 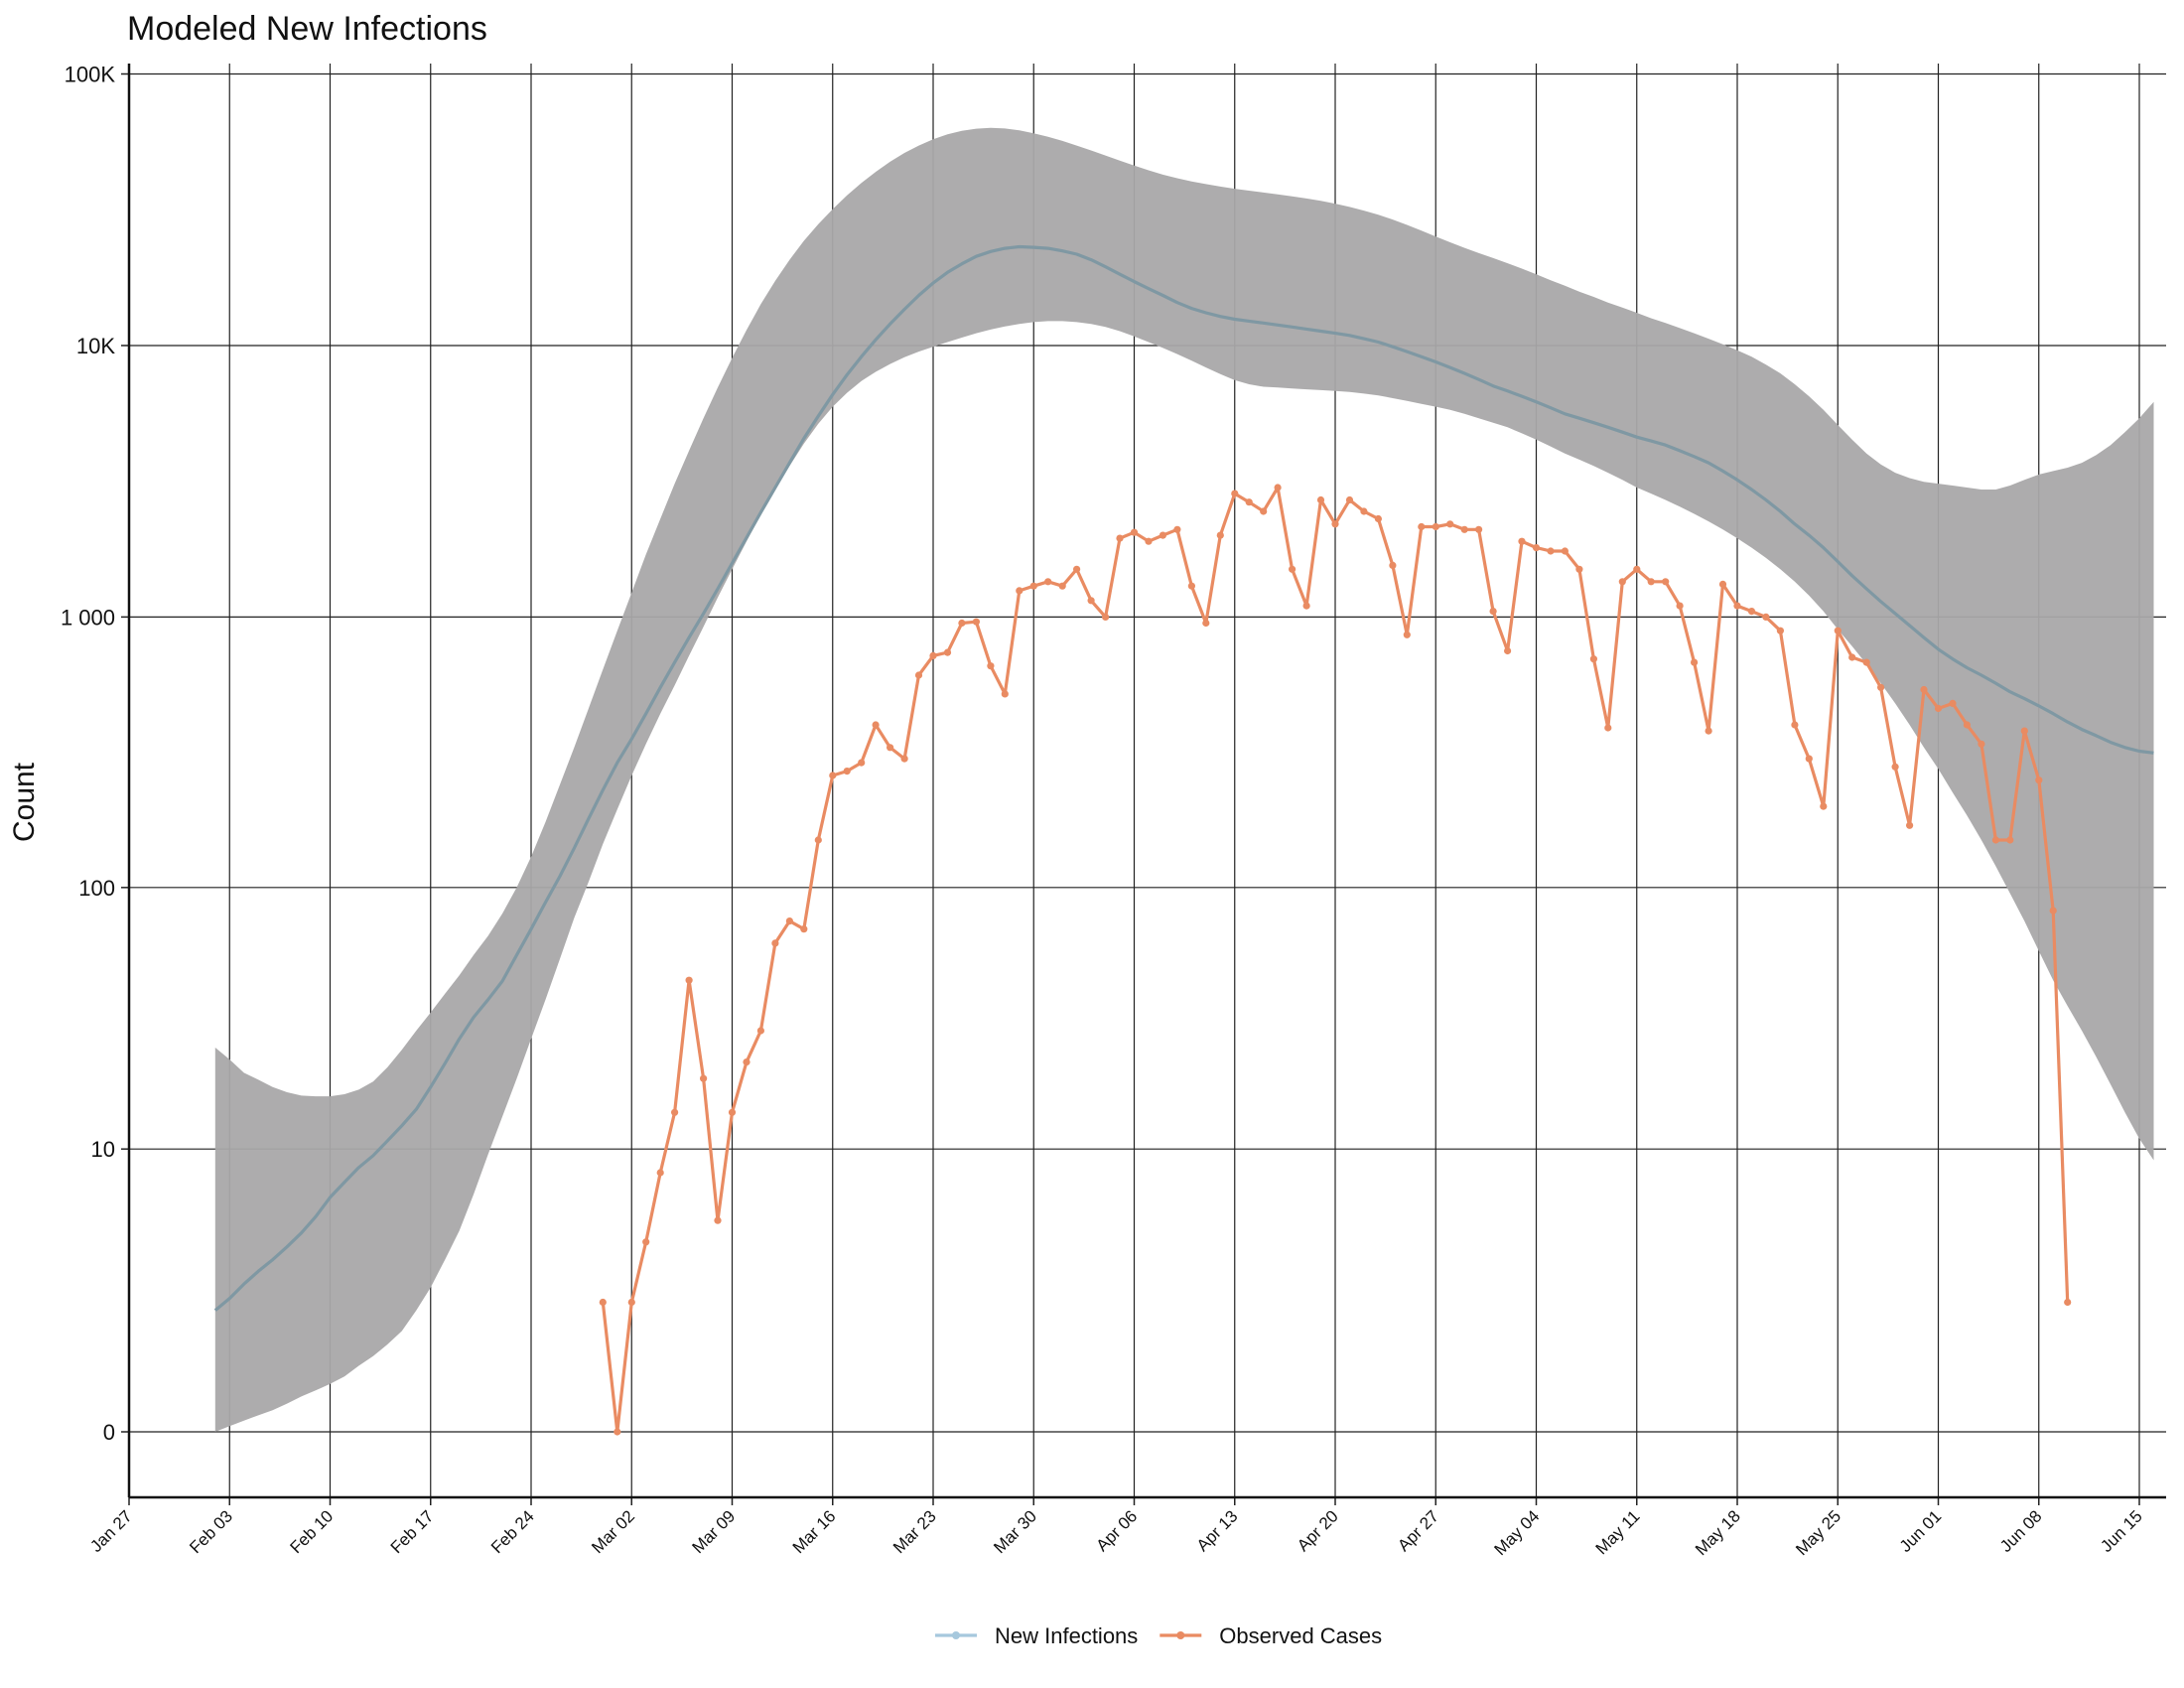 What do you see at coordinates (111, 1531) in the screenshot?
I see `x-tick-label: Jan 27` at bounding box center [111, 1531].